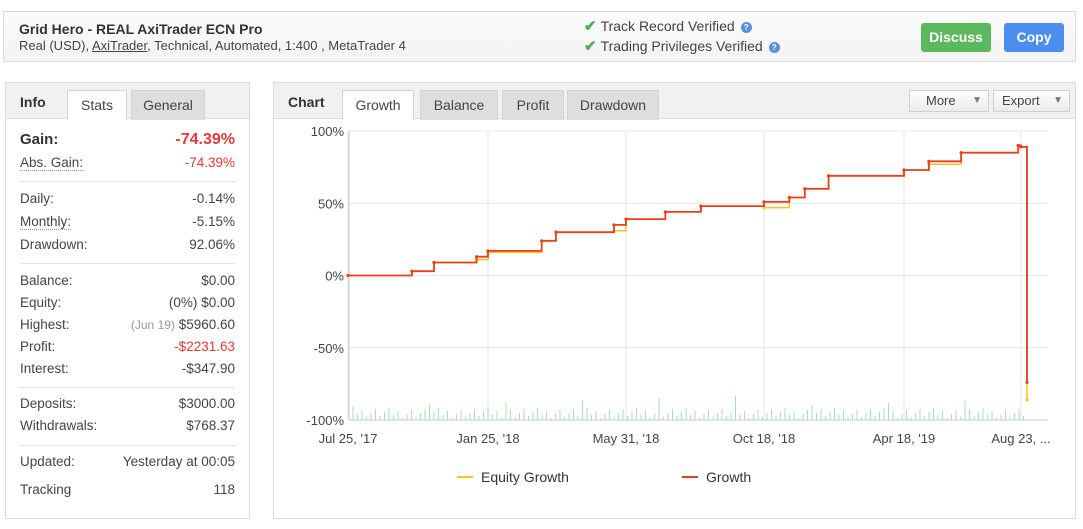  Describe the element at coordinates (956, 37) in the screenshot. I see `discuss-button: Discuss` at that location.